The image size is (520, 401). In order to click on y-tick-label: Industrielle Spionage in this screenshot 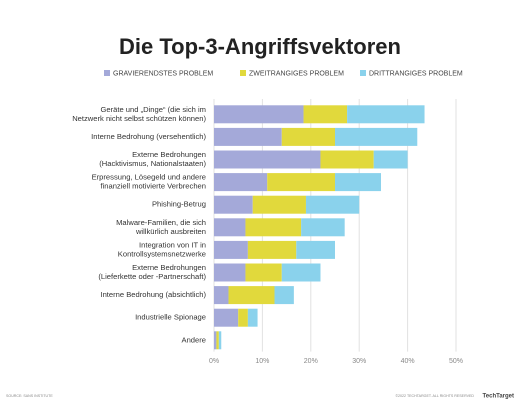, I will do `click(170, 317)`.